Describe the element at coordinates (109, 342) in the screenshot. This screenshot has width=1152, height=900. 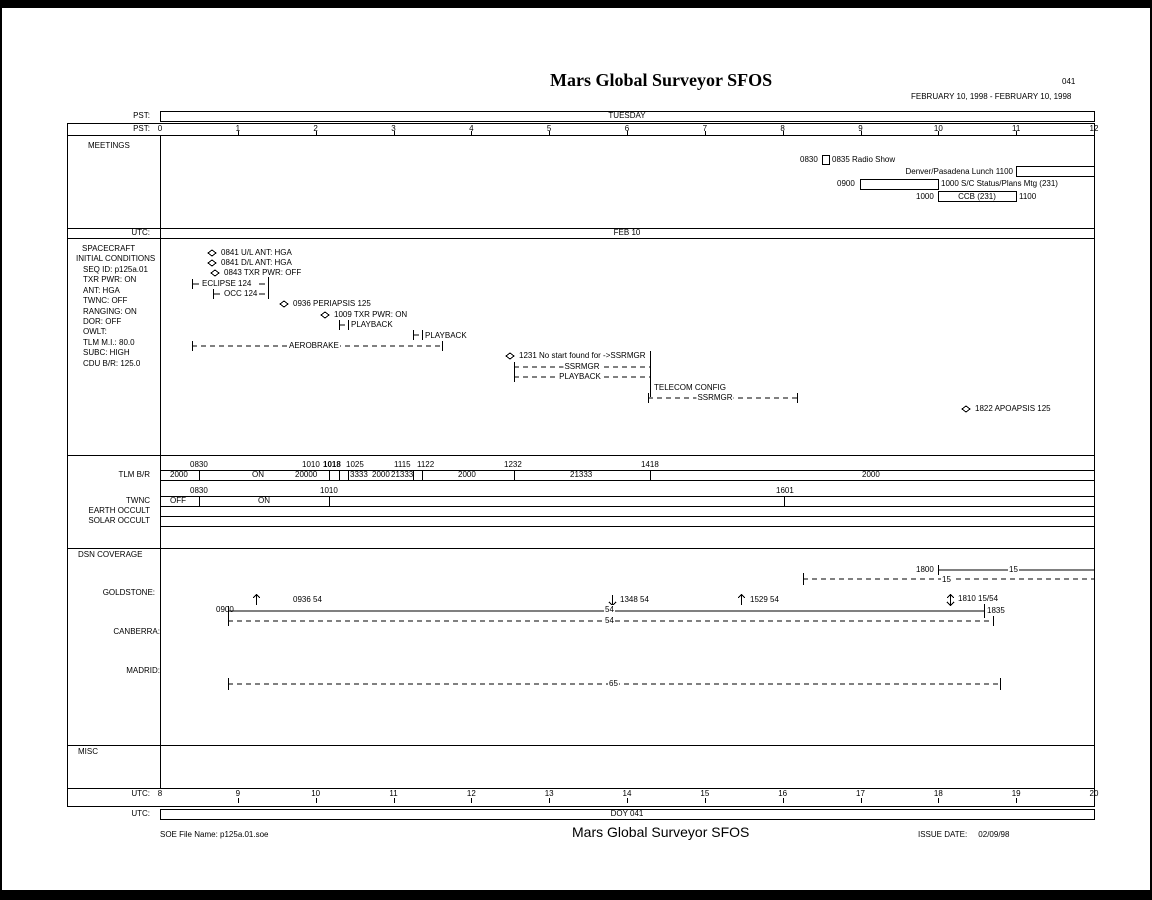
I see `initial-condition: TLM M.I.: 80.0` at that location.